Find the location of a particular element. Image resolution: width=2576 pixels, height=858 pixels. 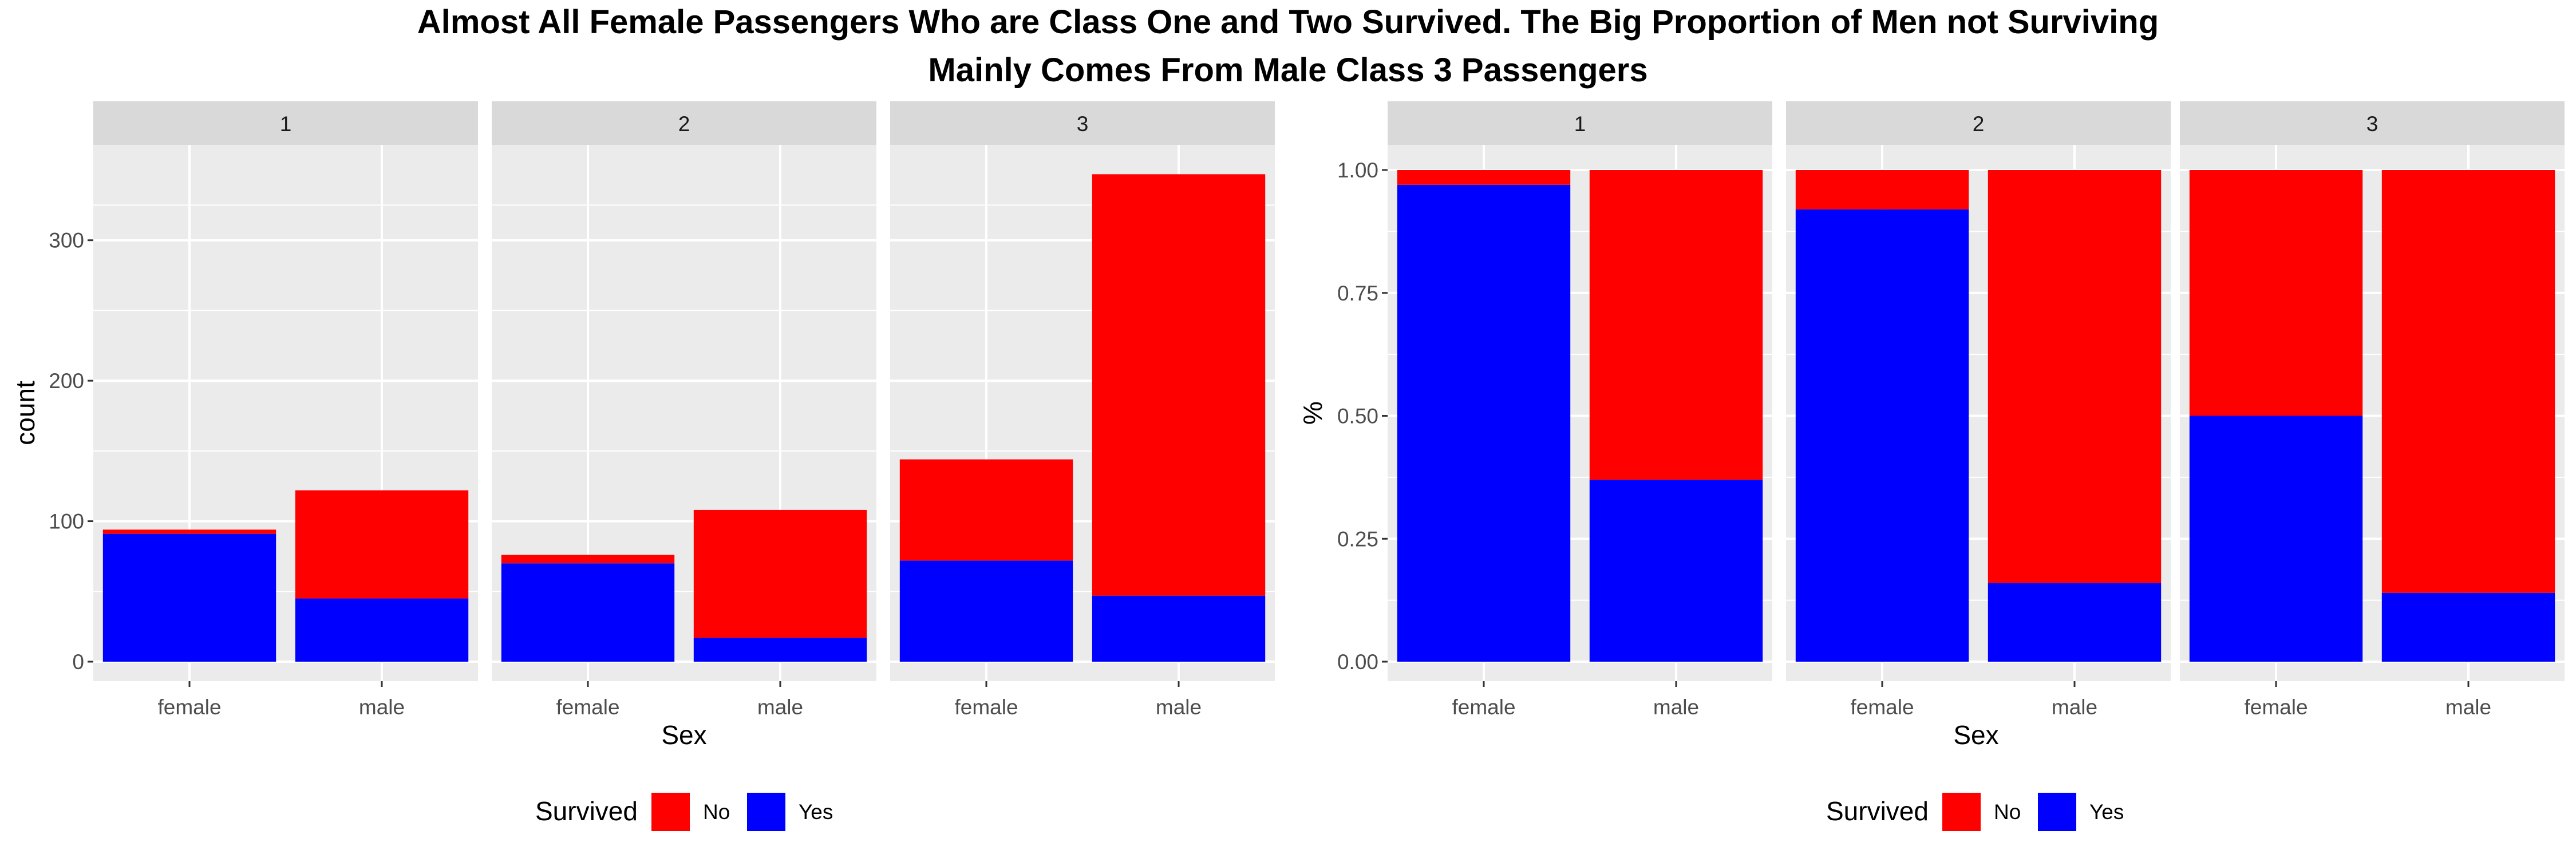

bar-no-0-2-female is located at coordinates (588, 560).